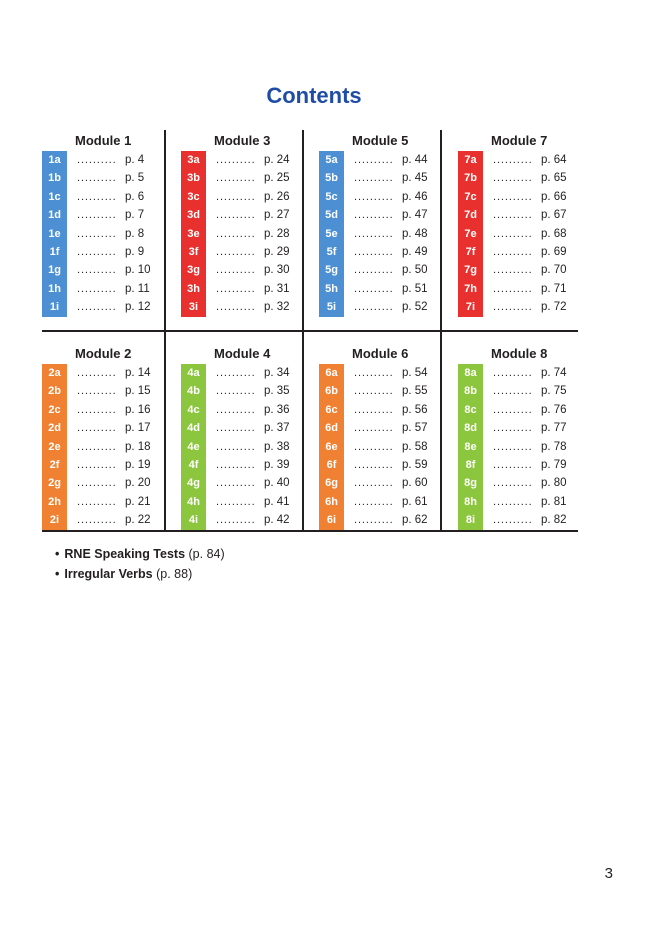 This screenshot has height=930, width=650. I want to click on toc-entry: 3d .................. p. 27, so click(247, 215).